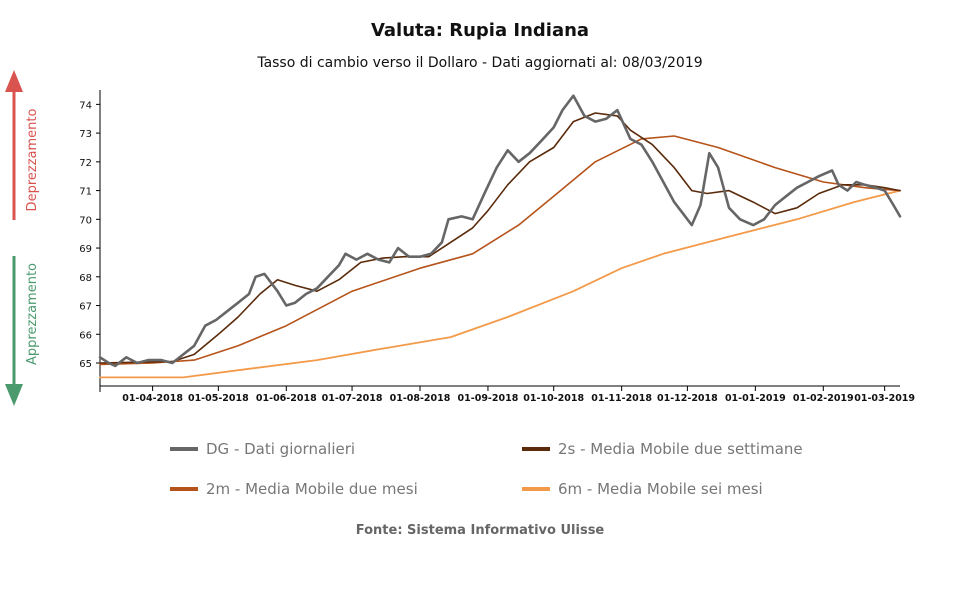 This screenshot has width=960, height=600. What do you see at coordinates (22, 331) in the screenshot?
I see `appreciation-indicator: Apprezzamento` at bounding box center [22, 331].